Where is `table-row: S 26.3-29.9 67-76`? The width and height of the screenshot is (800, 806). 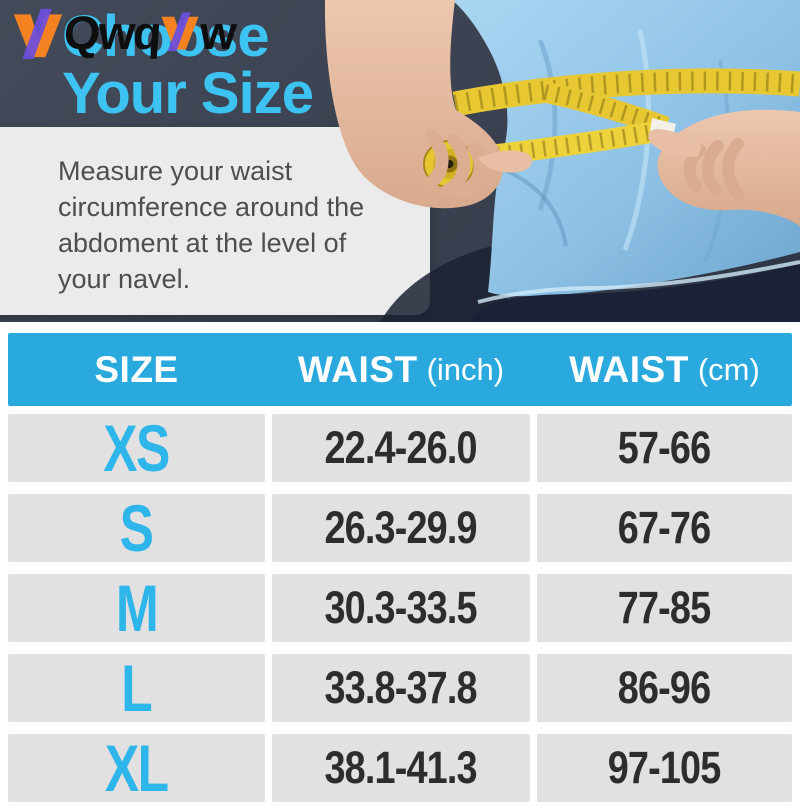 table-row: S 26.3-29.9 67-76 is located at coordinates (400, 528).